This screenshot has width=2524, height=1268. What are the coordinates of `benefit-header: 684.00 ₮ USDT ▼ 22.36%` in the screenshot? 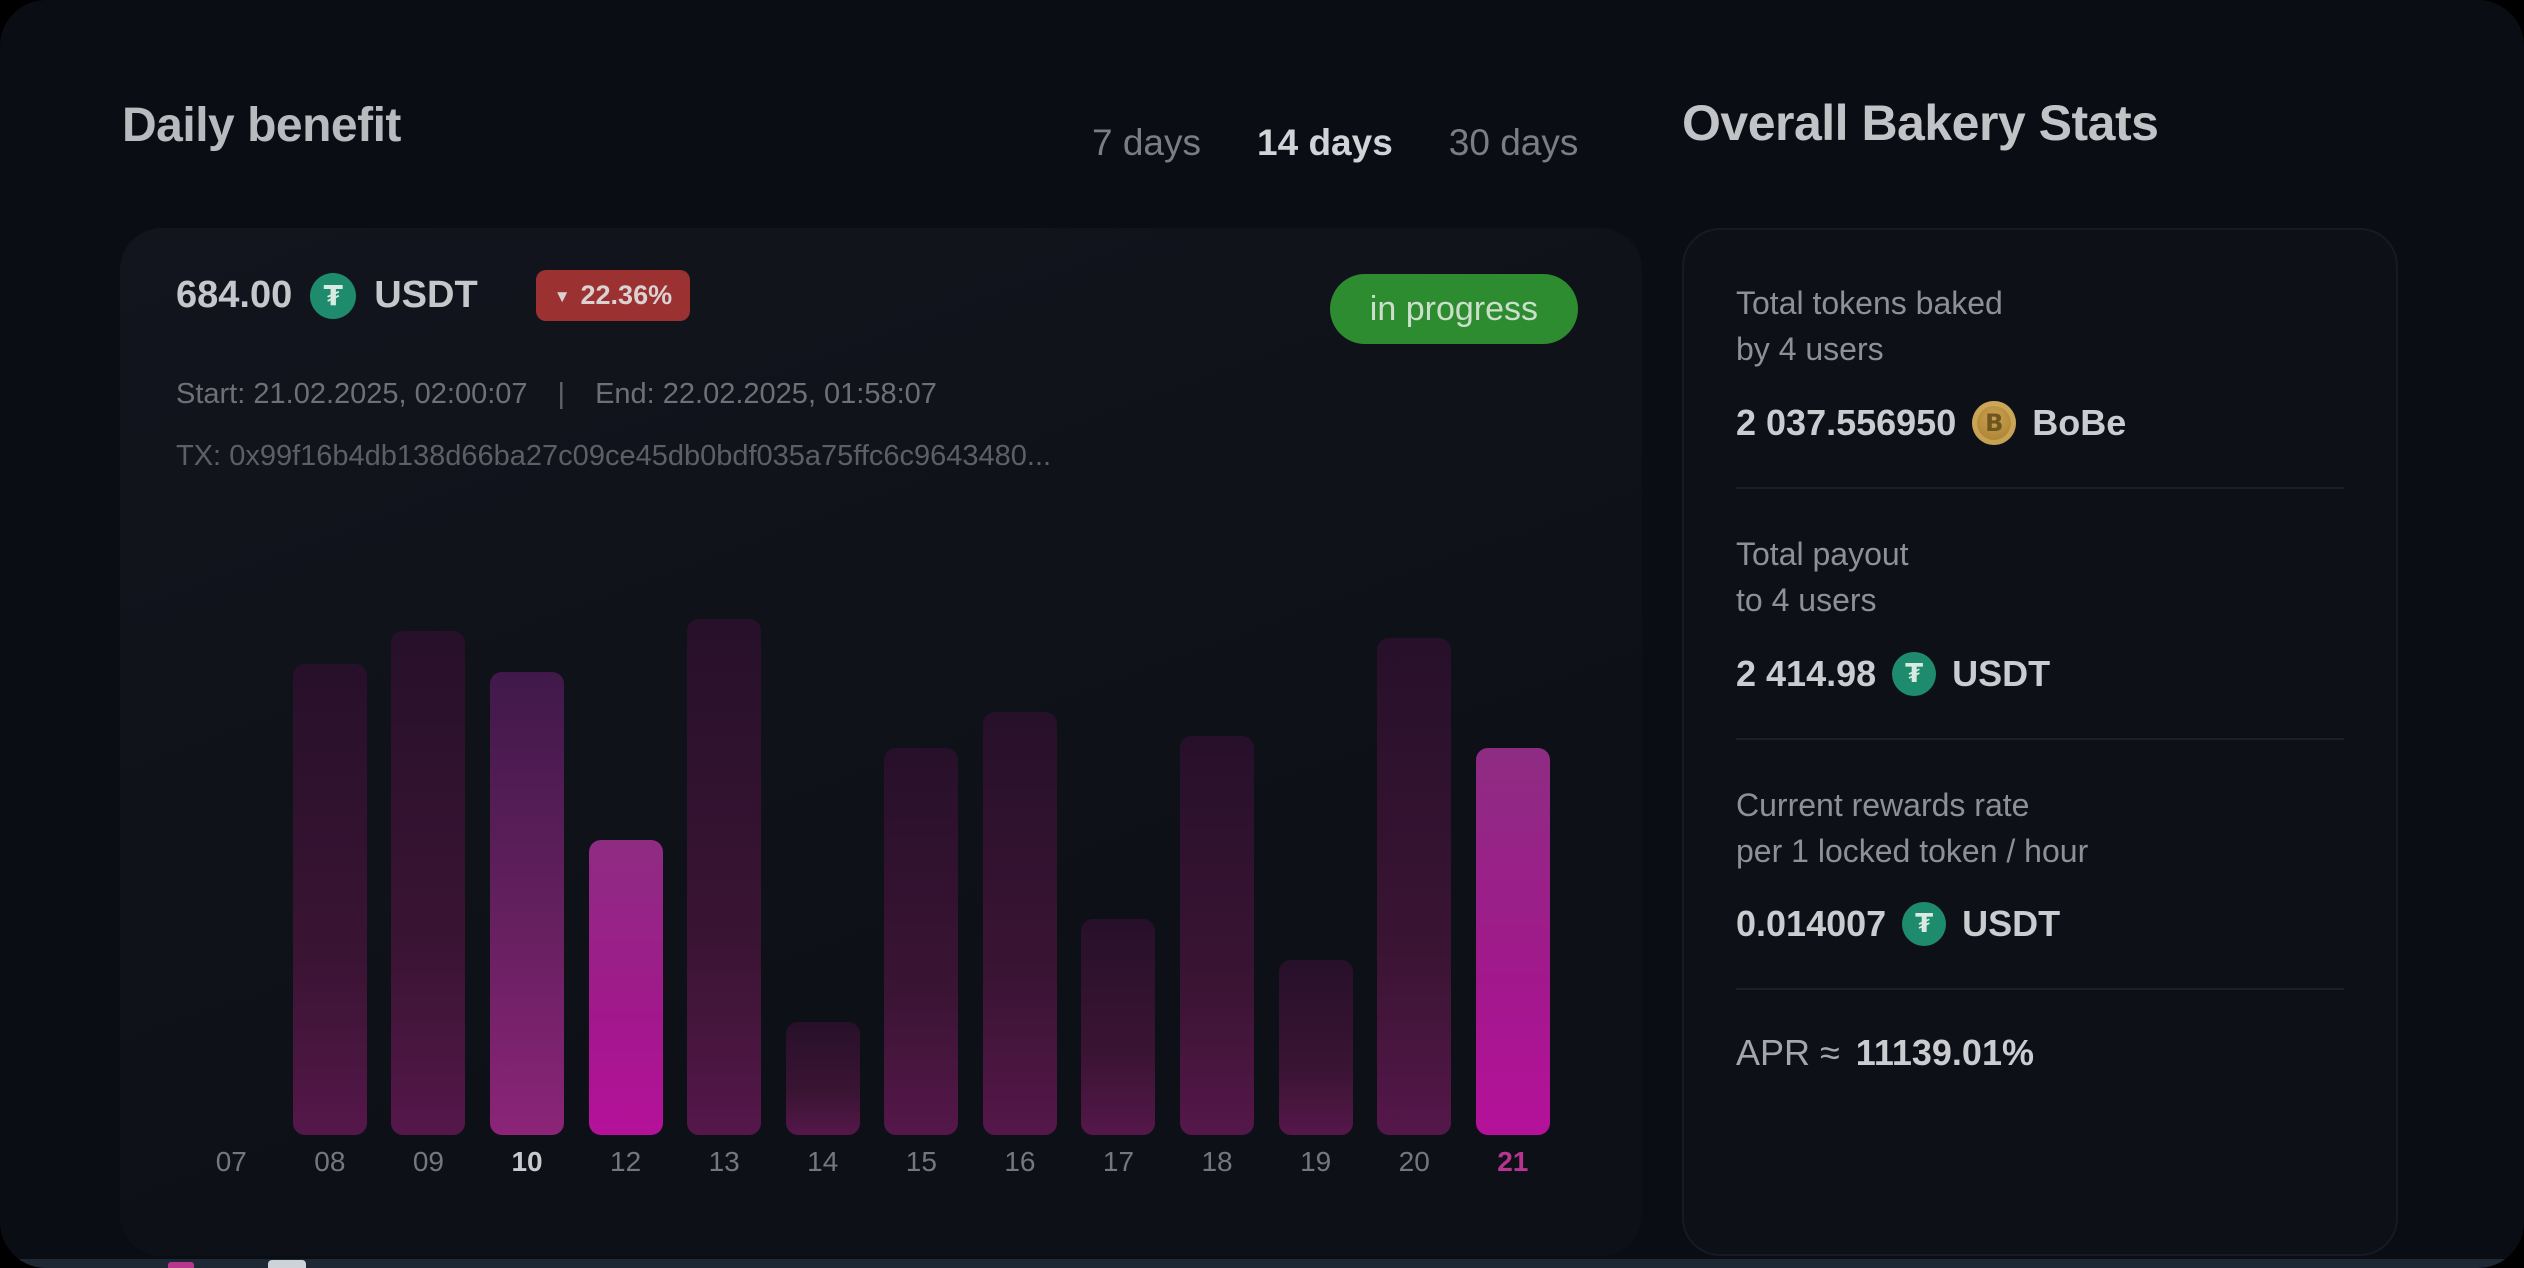 It's located at (433, 295).